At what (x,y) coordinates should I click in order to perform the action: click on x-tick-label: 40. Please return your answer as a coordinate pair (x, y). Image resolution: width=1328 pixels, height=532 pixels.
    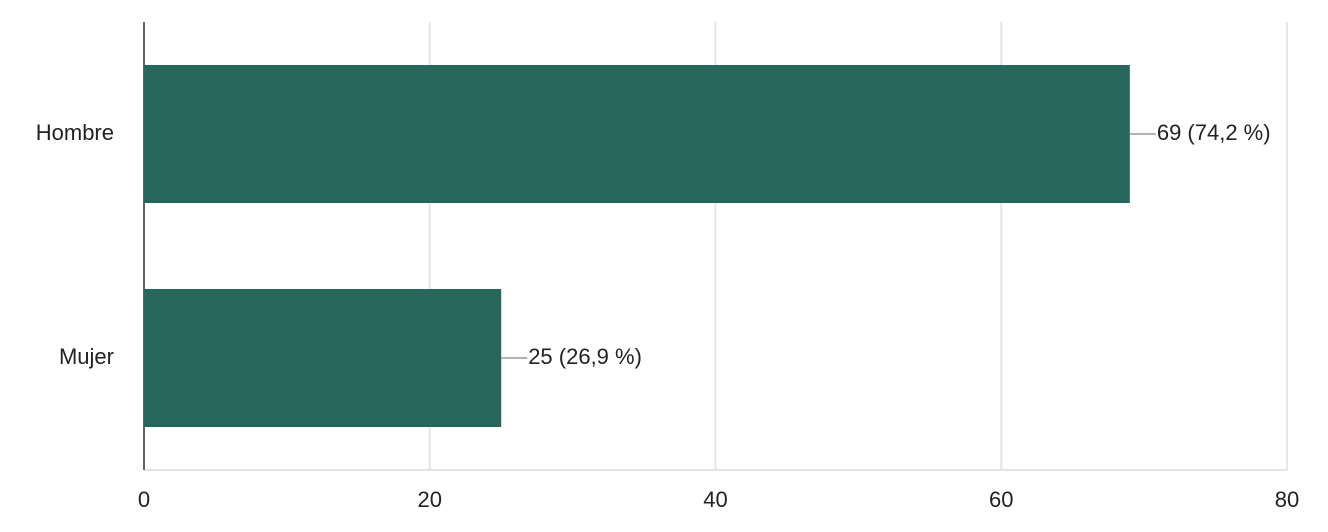
    Looking at the image, I should click on (715, 499).